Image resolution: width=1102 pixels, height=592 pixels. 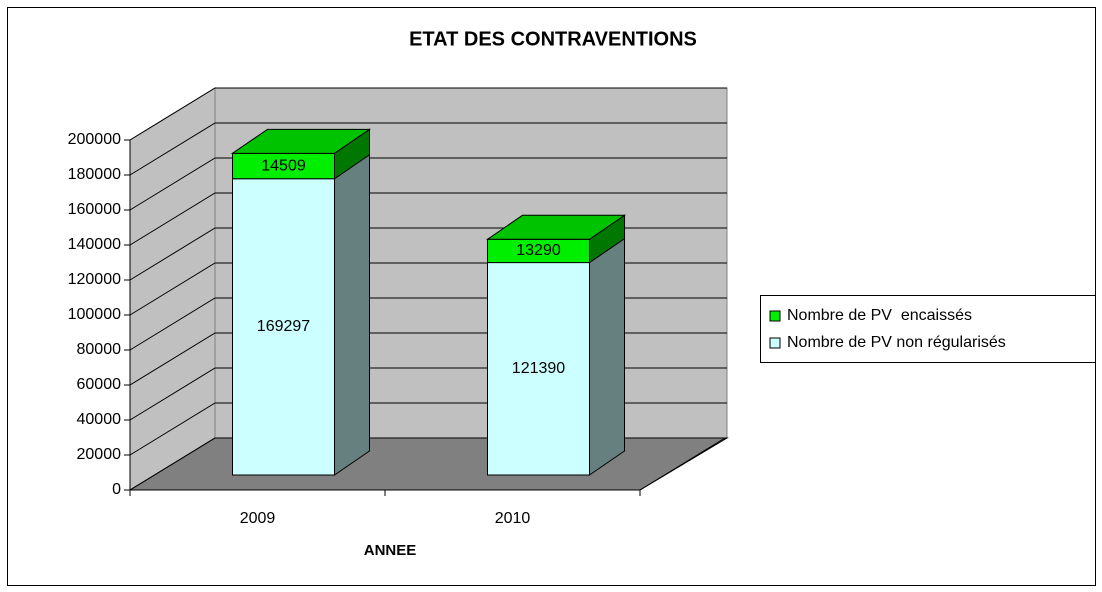 I want to click on y-tick-label: 120000, so click(x=94, y=279).